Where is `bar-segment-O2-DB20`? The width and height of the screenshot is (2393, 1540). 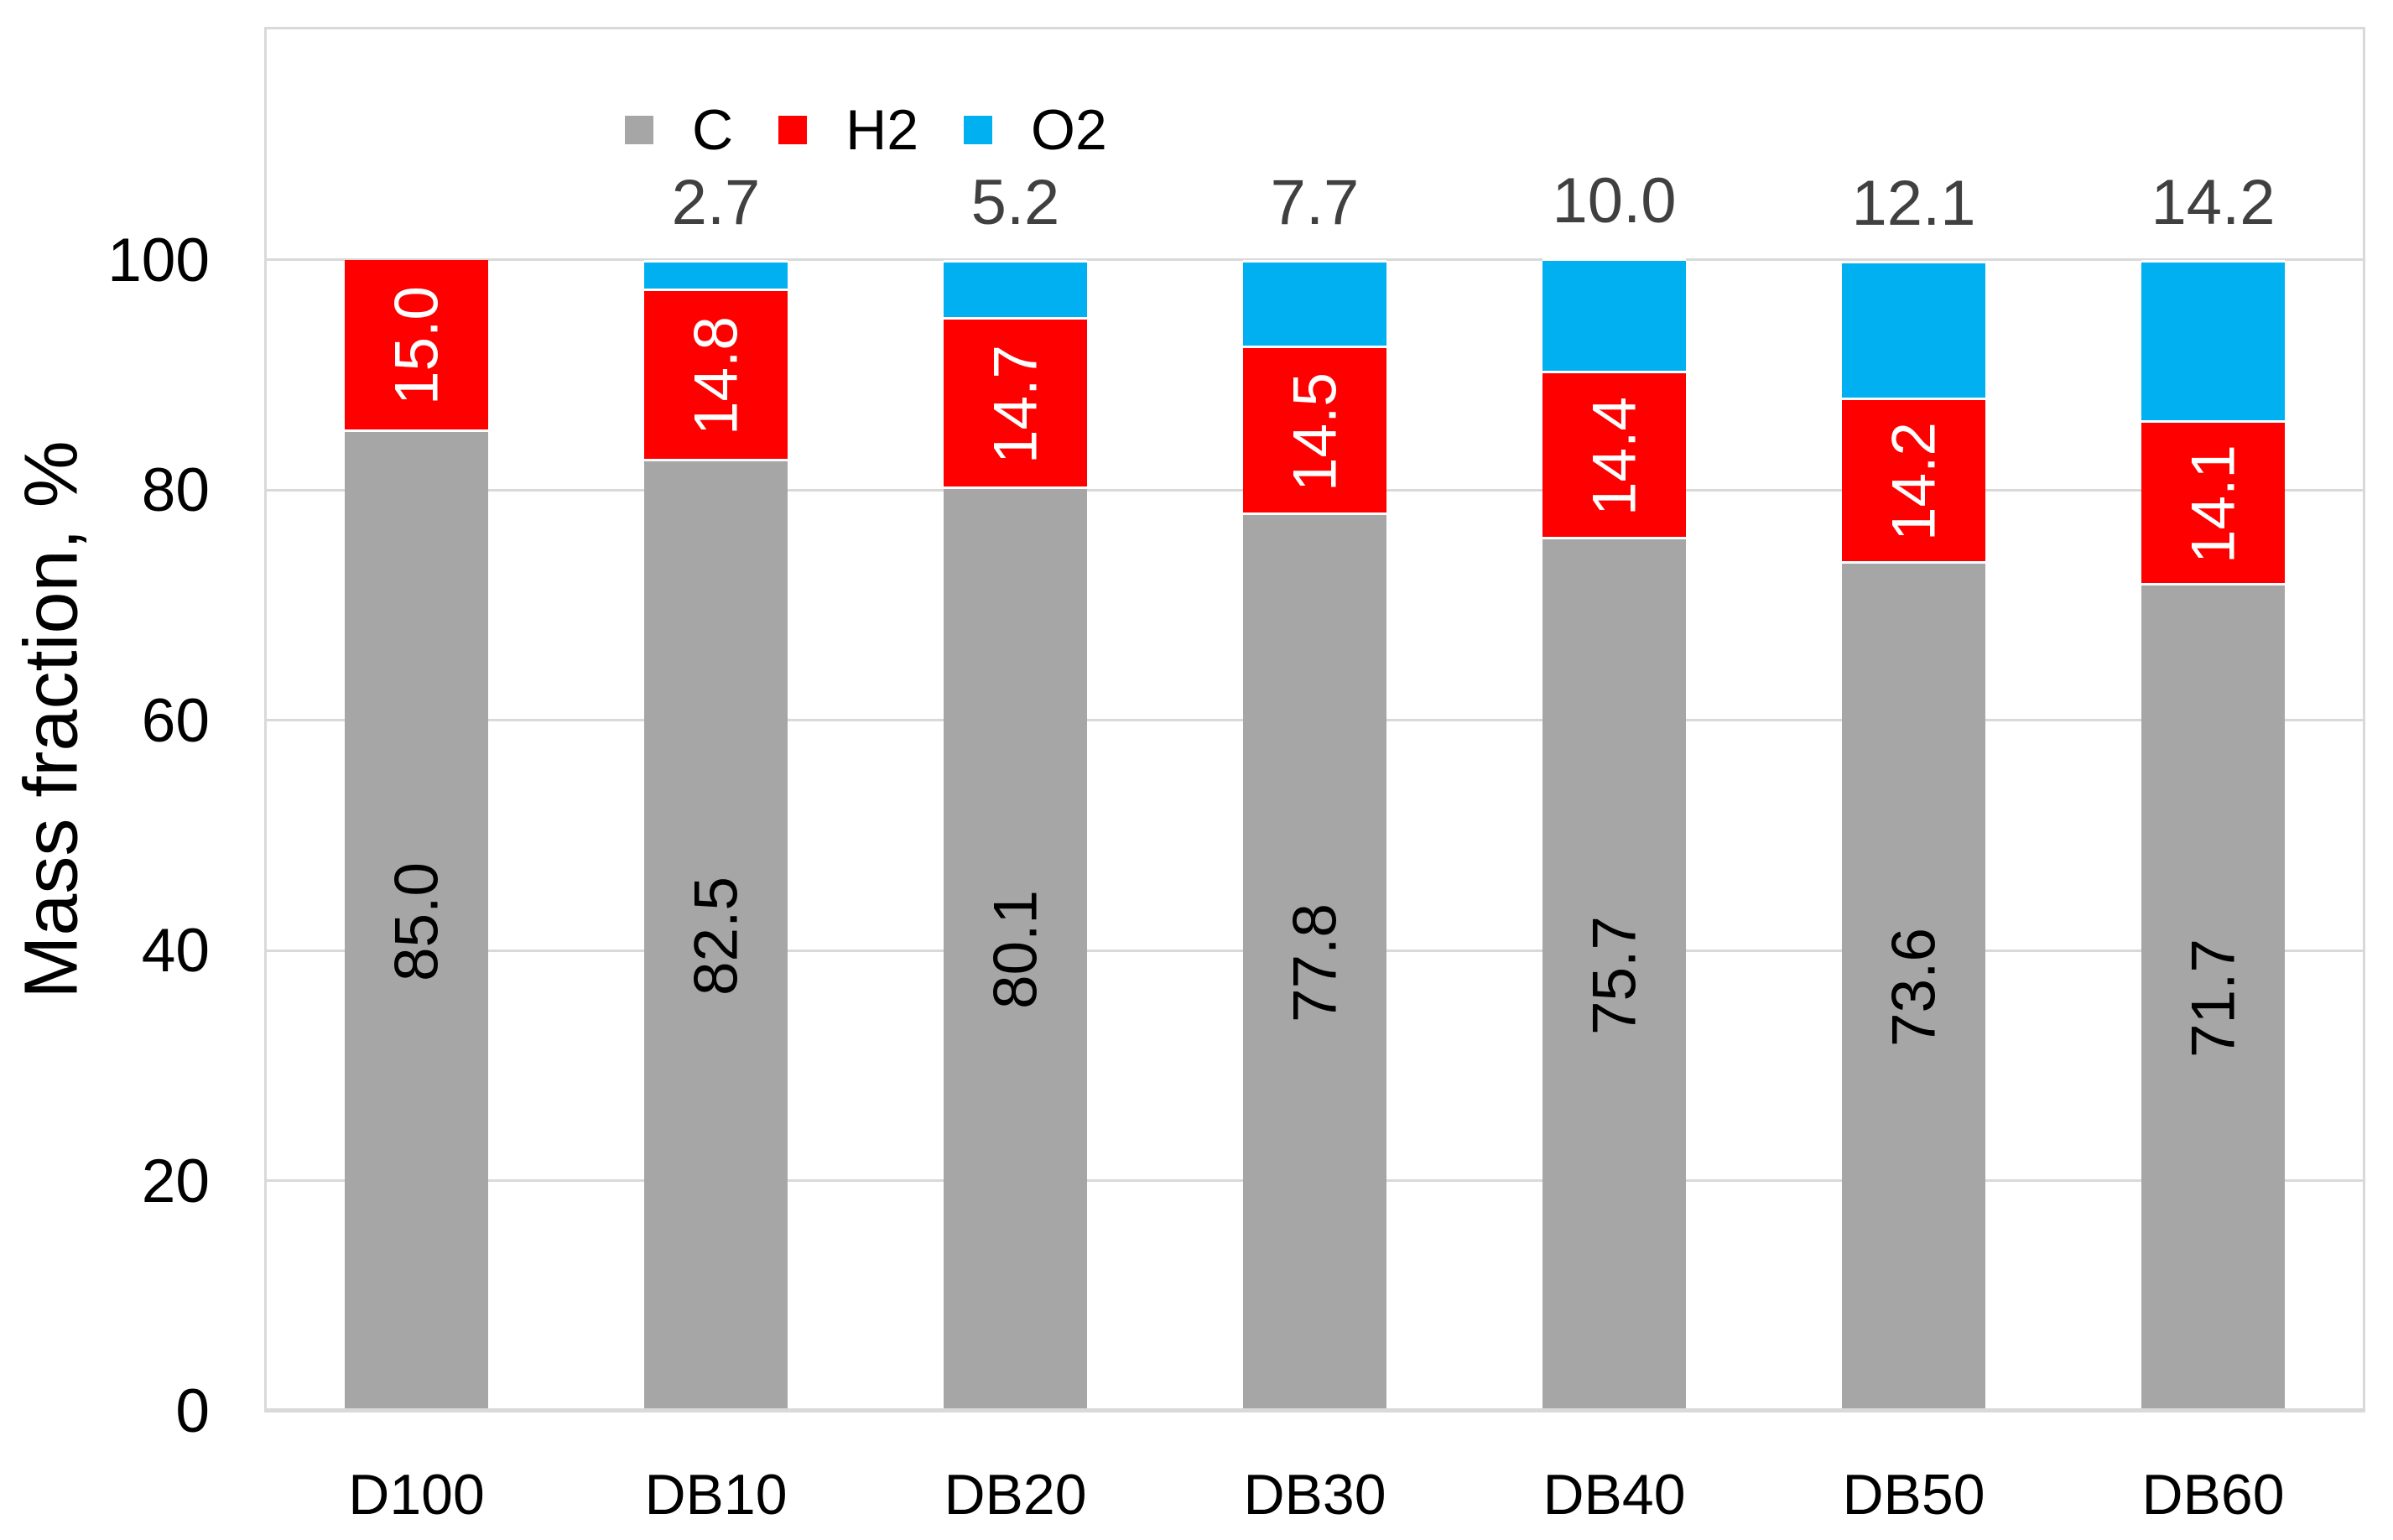
bar-segment-O2-DB20 is located at coordinates (1015, 290).